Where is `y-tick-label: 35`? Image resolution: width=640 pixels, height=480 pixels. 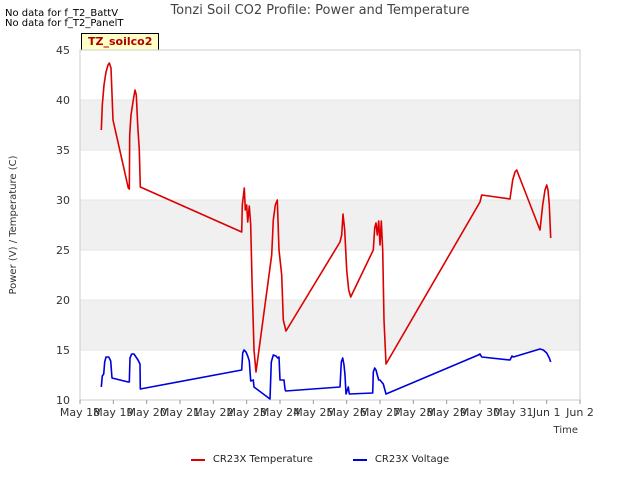 y-tick-label: 35 is located at coordinates (63, 150).